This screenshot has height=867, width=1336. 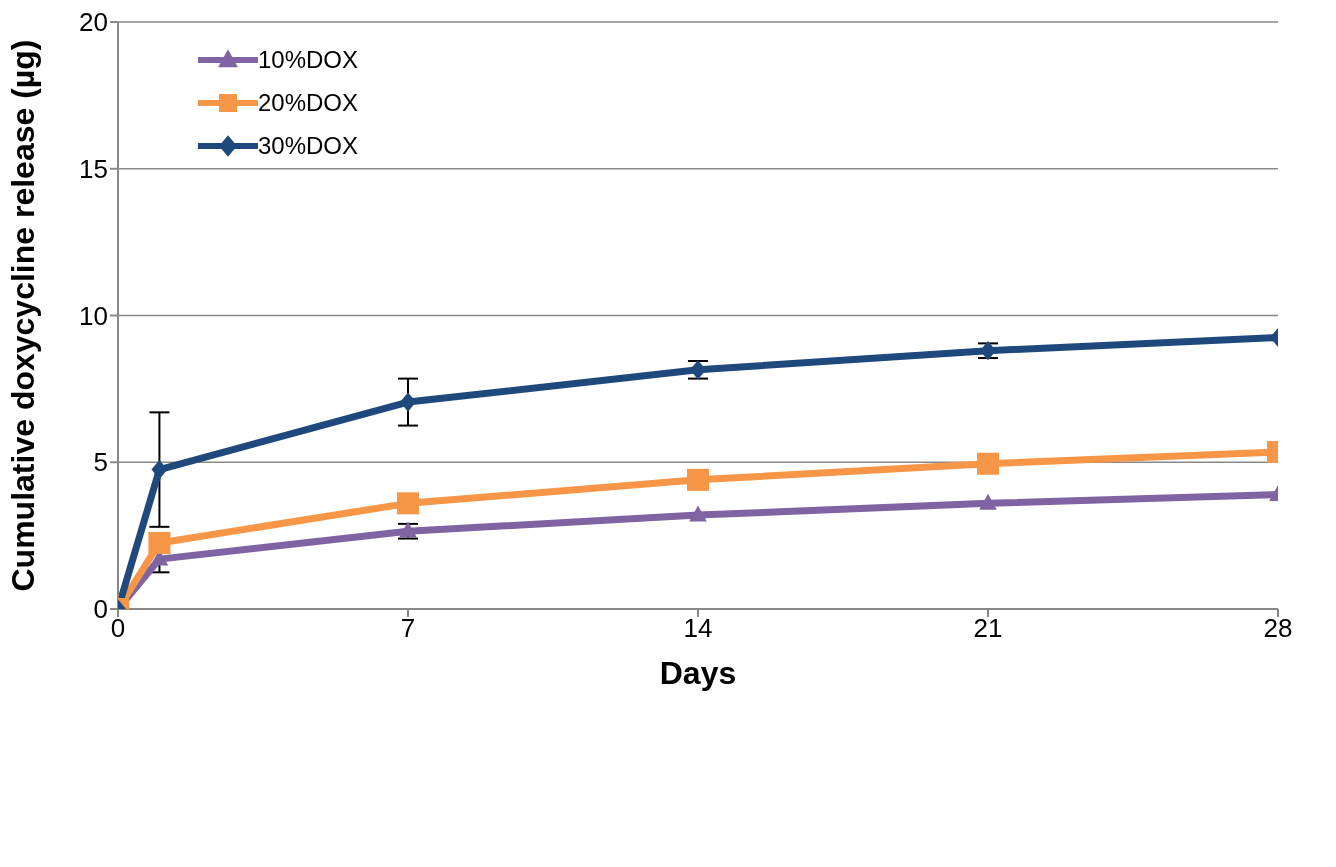 What do you see at coordinates (23, 315) in the screenshot?
I see `y-axis-title: Cumulative doxycycline release (µg)` at bounding box center [23, 315].